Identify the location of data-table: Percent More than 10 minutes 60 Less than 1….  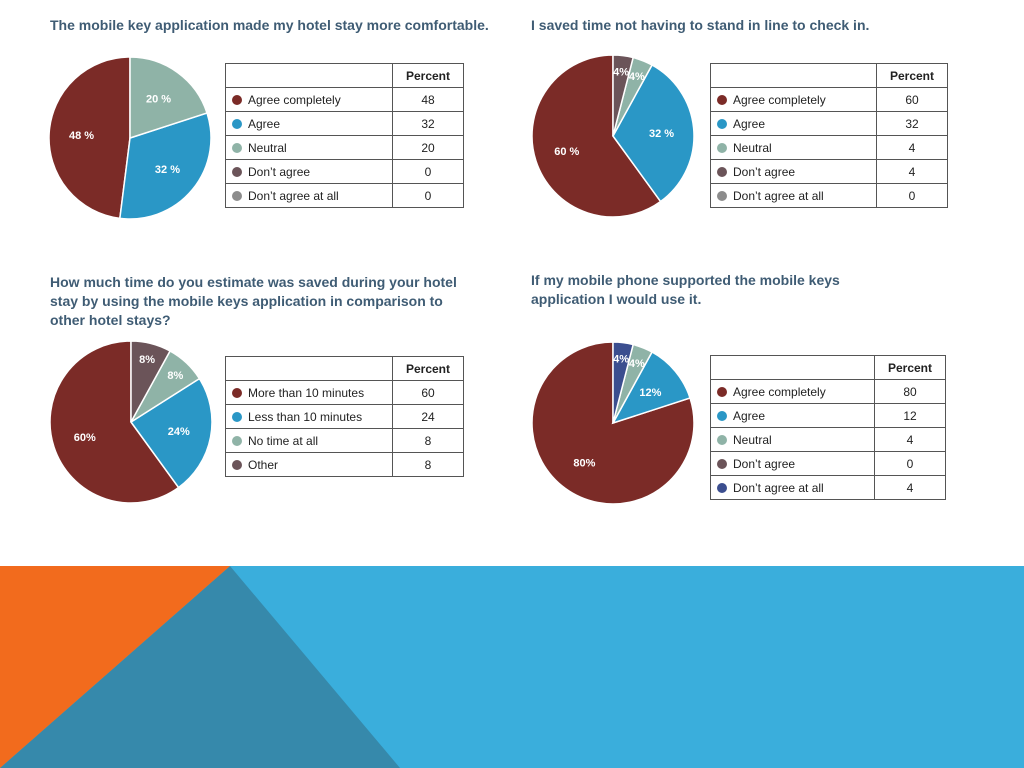
(344, 416).